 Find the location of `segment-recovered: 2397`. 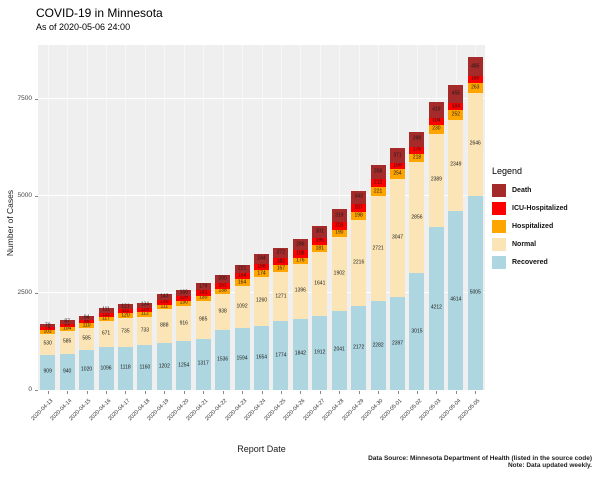

segment-recovered: 2397 is located at coordinates (398, 343).